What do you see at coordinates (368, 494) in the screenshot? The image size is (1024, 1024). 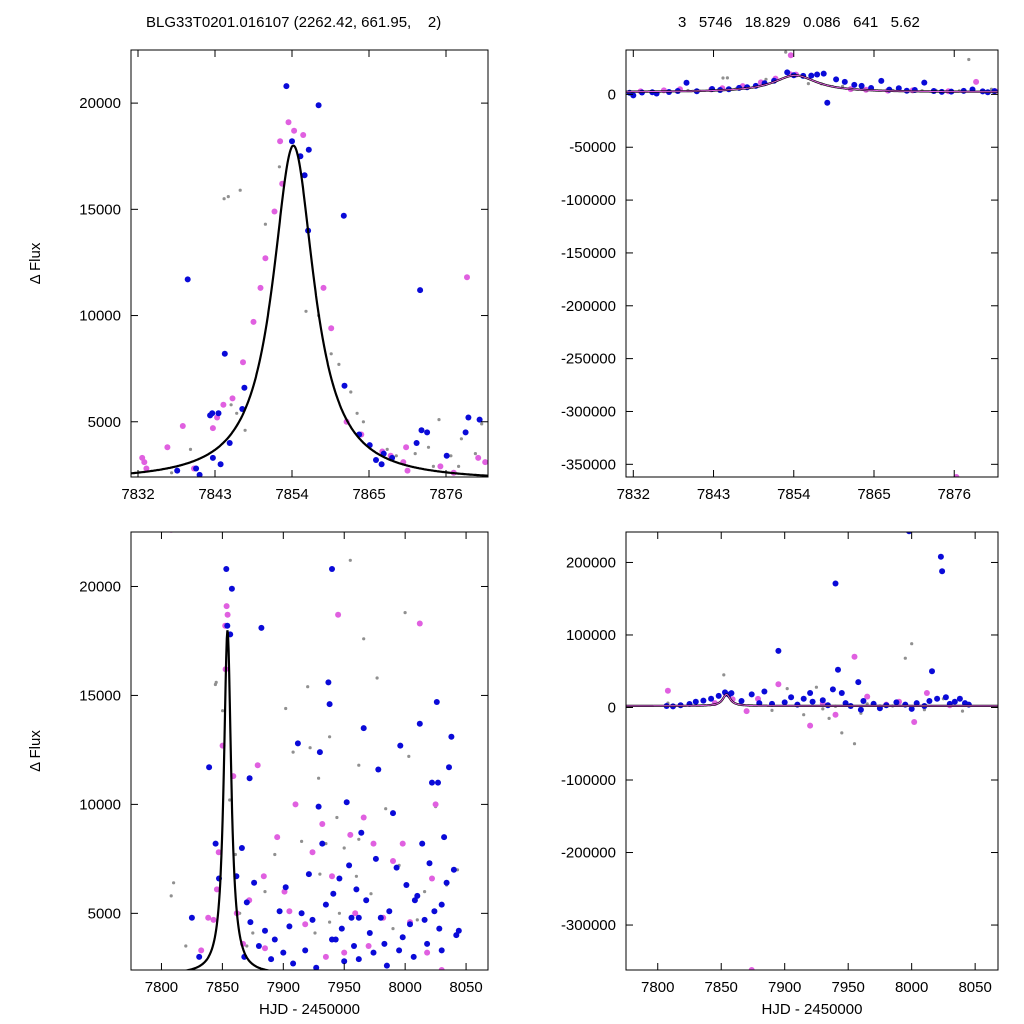 I see `x-tick-label: 7865` at bounding box center [368, 494].